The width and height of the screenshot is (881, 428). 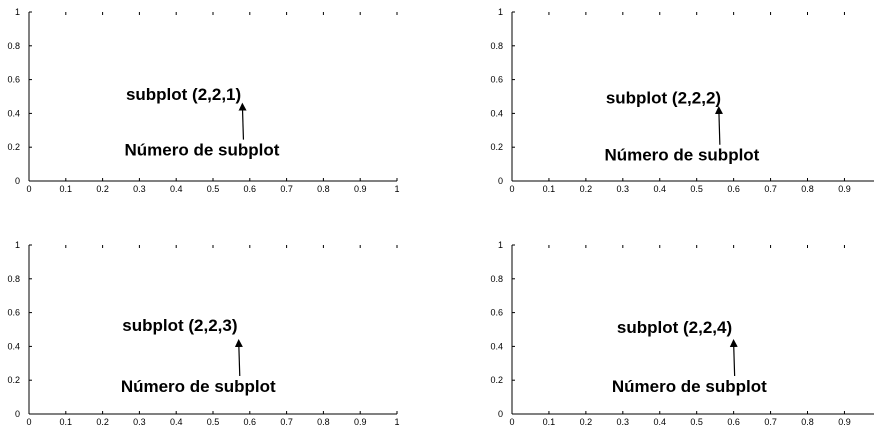 I want to click on subplot-label: subplot (2,2,4), so click(x=674, y=327).